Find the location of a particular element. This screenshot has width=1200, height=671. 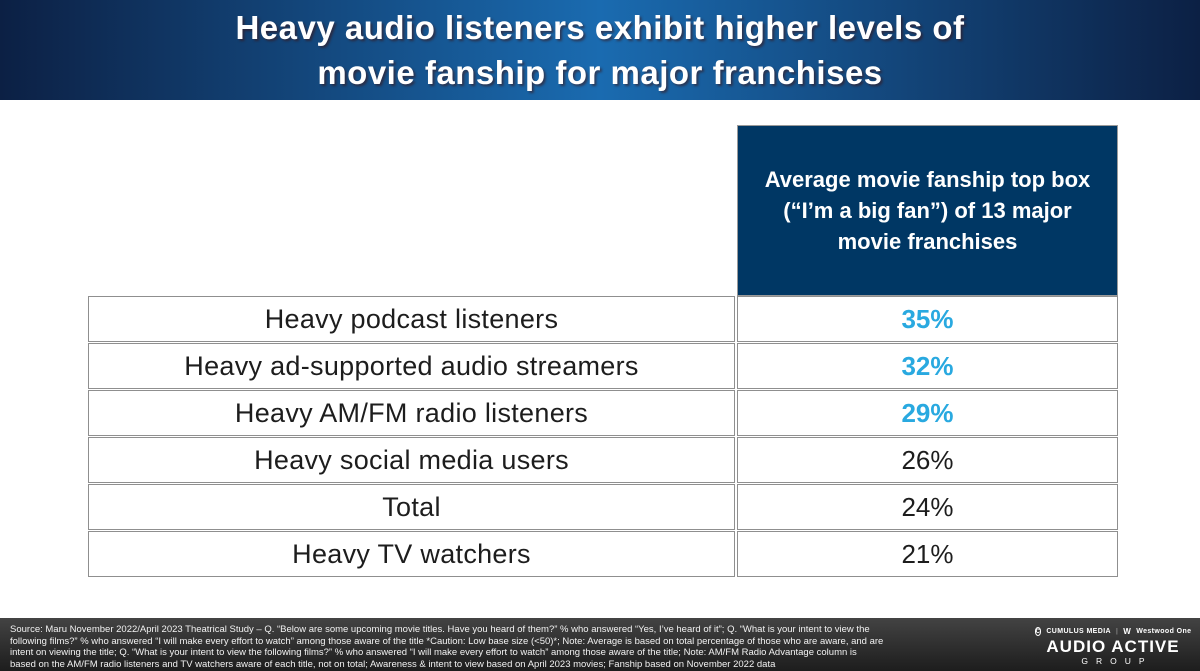

row-label-cell: Total is located at coordinates (411, 507).